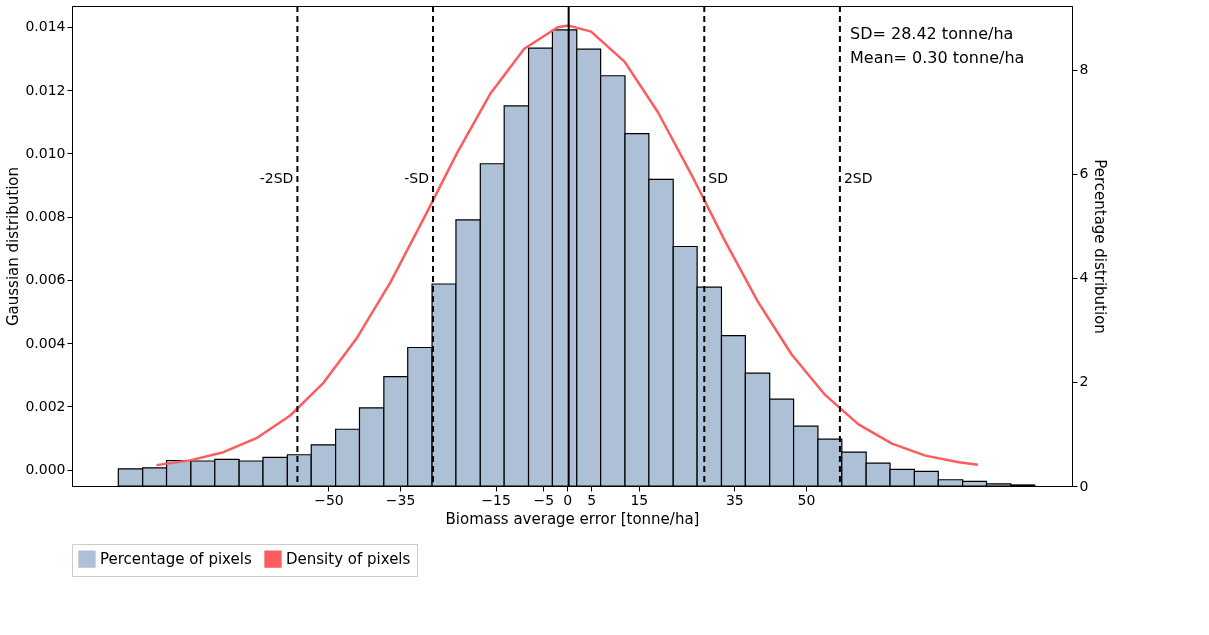 The image size is (1209, 635). What do you see at coordinates (734, 499) in the screenshot?
I see `x-tick-label: 35` at bounding box center [734, 499].